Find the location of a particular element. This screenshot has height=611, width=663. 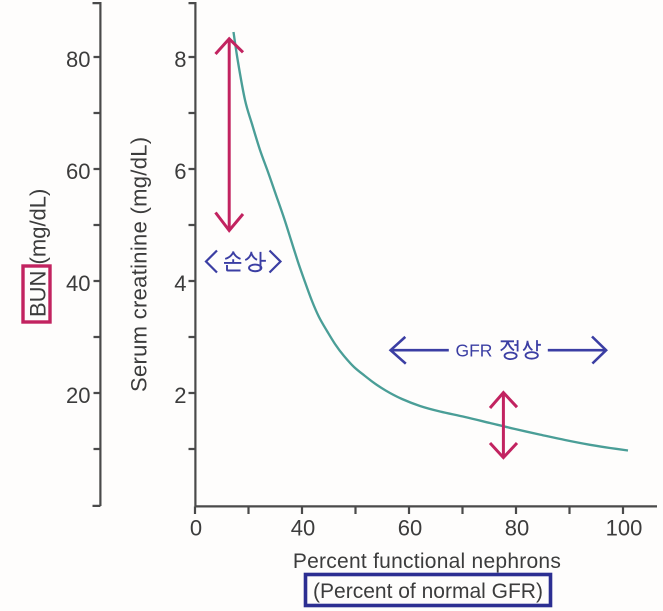

svg-text: 8 is located at coordinates (180, 59).